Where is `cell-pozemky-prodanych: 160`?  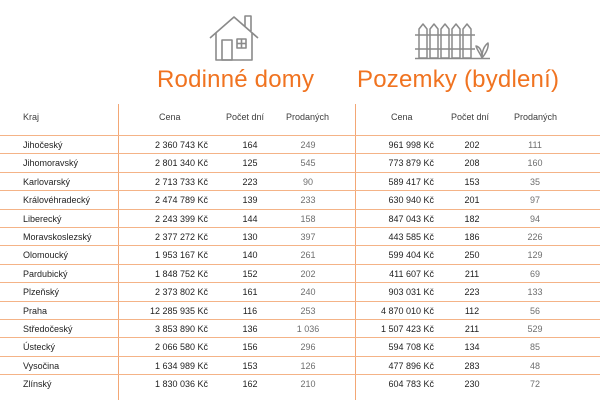 cell-pozemky-prodanych: 160 is located at coordinates (535, 163).